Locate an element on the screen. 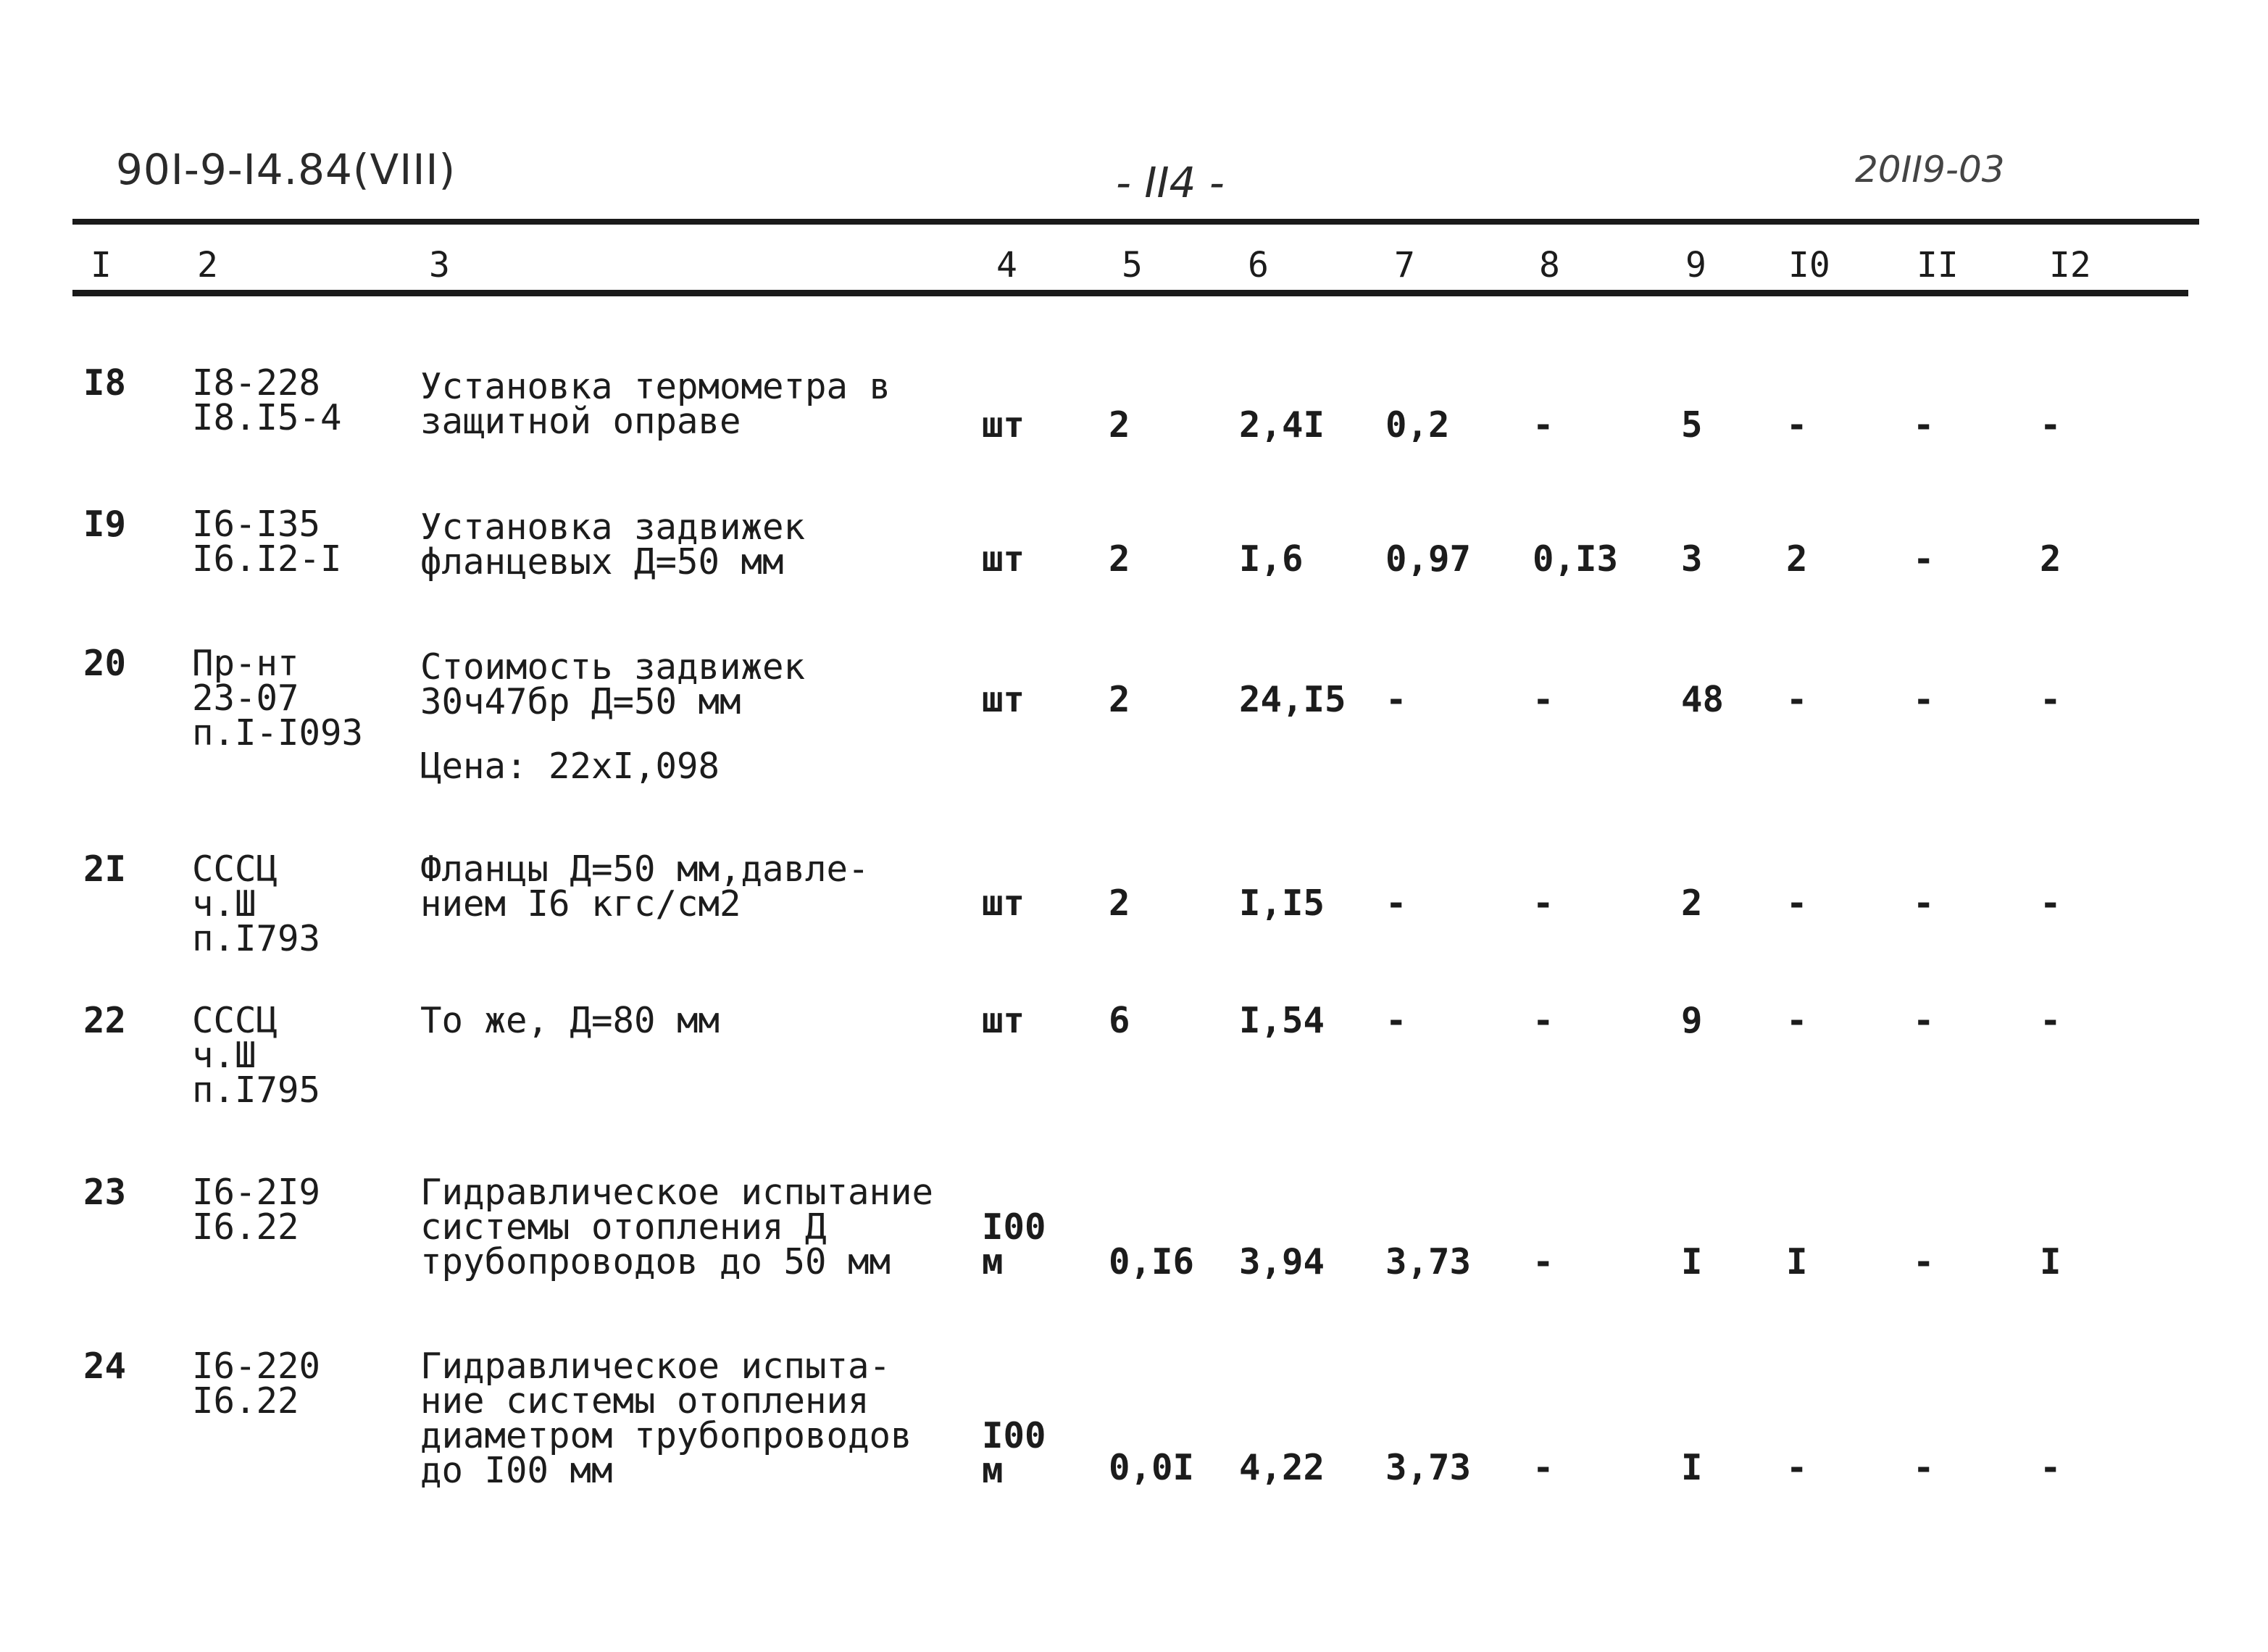 The height and width of the screenshot is (1652, 2268). quantity: 0,0I is located at coordinates (1152, 1467).